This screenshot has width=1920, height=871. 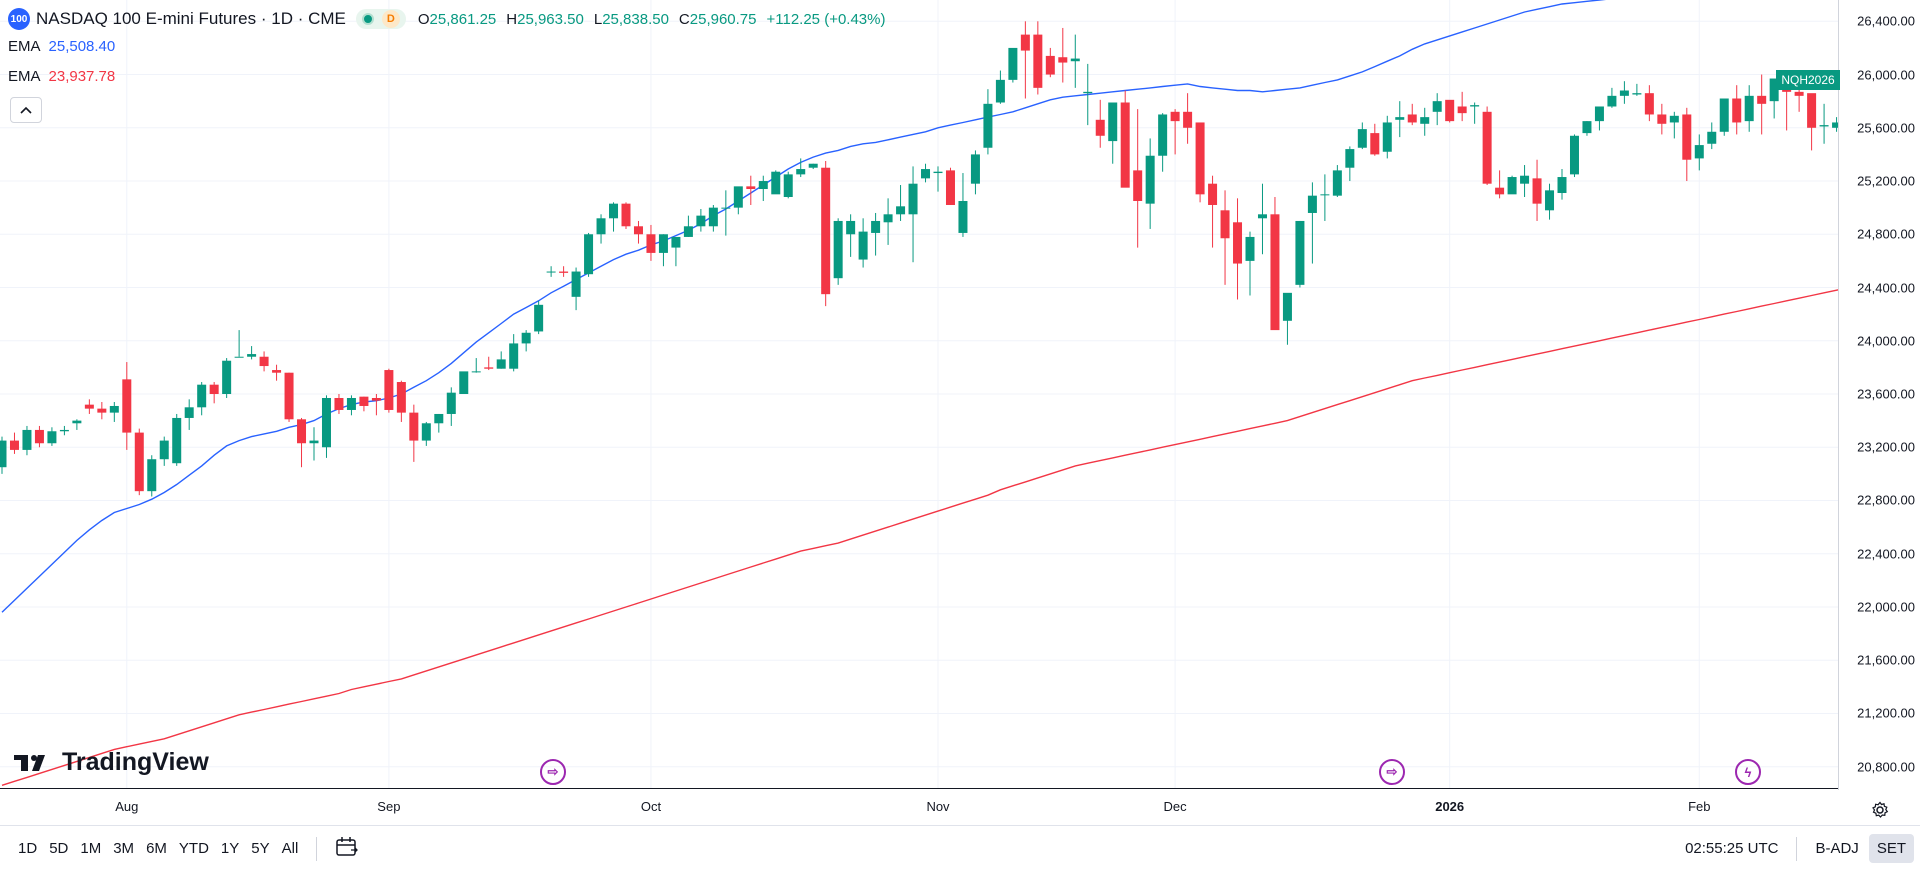 I want to click on clock-time: 02:55:25 UTC, so click(x=1732, y=848).